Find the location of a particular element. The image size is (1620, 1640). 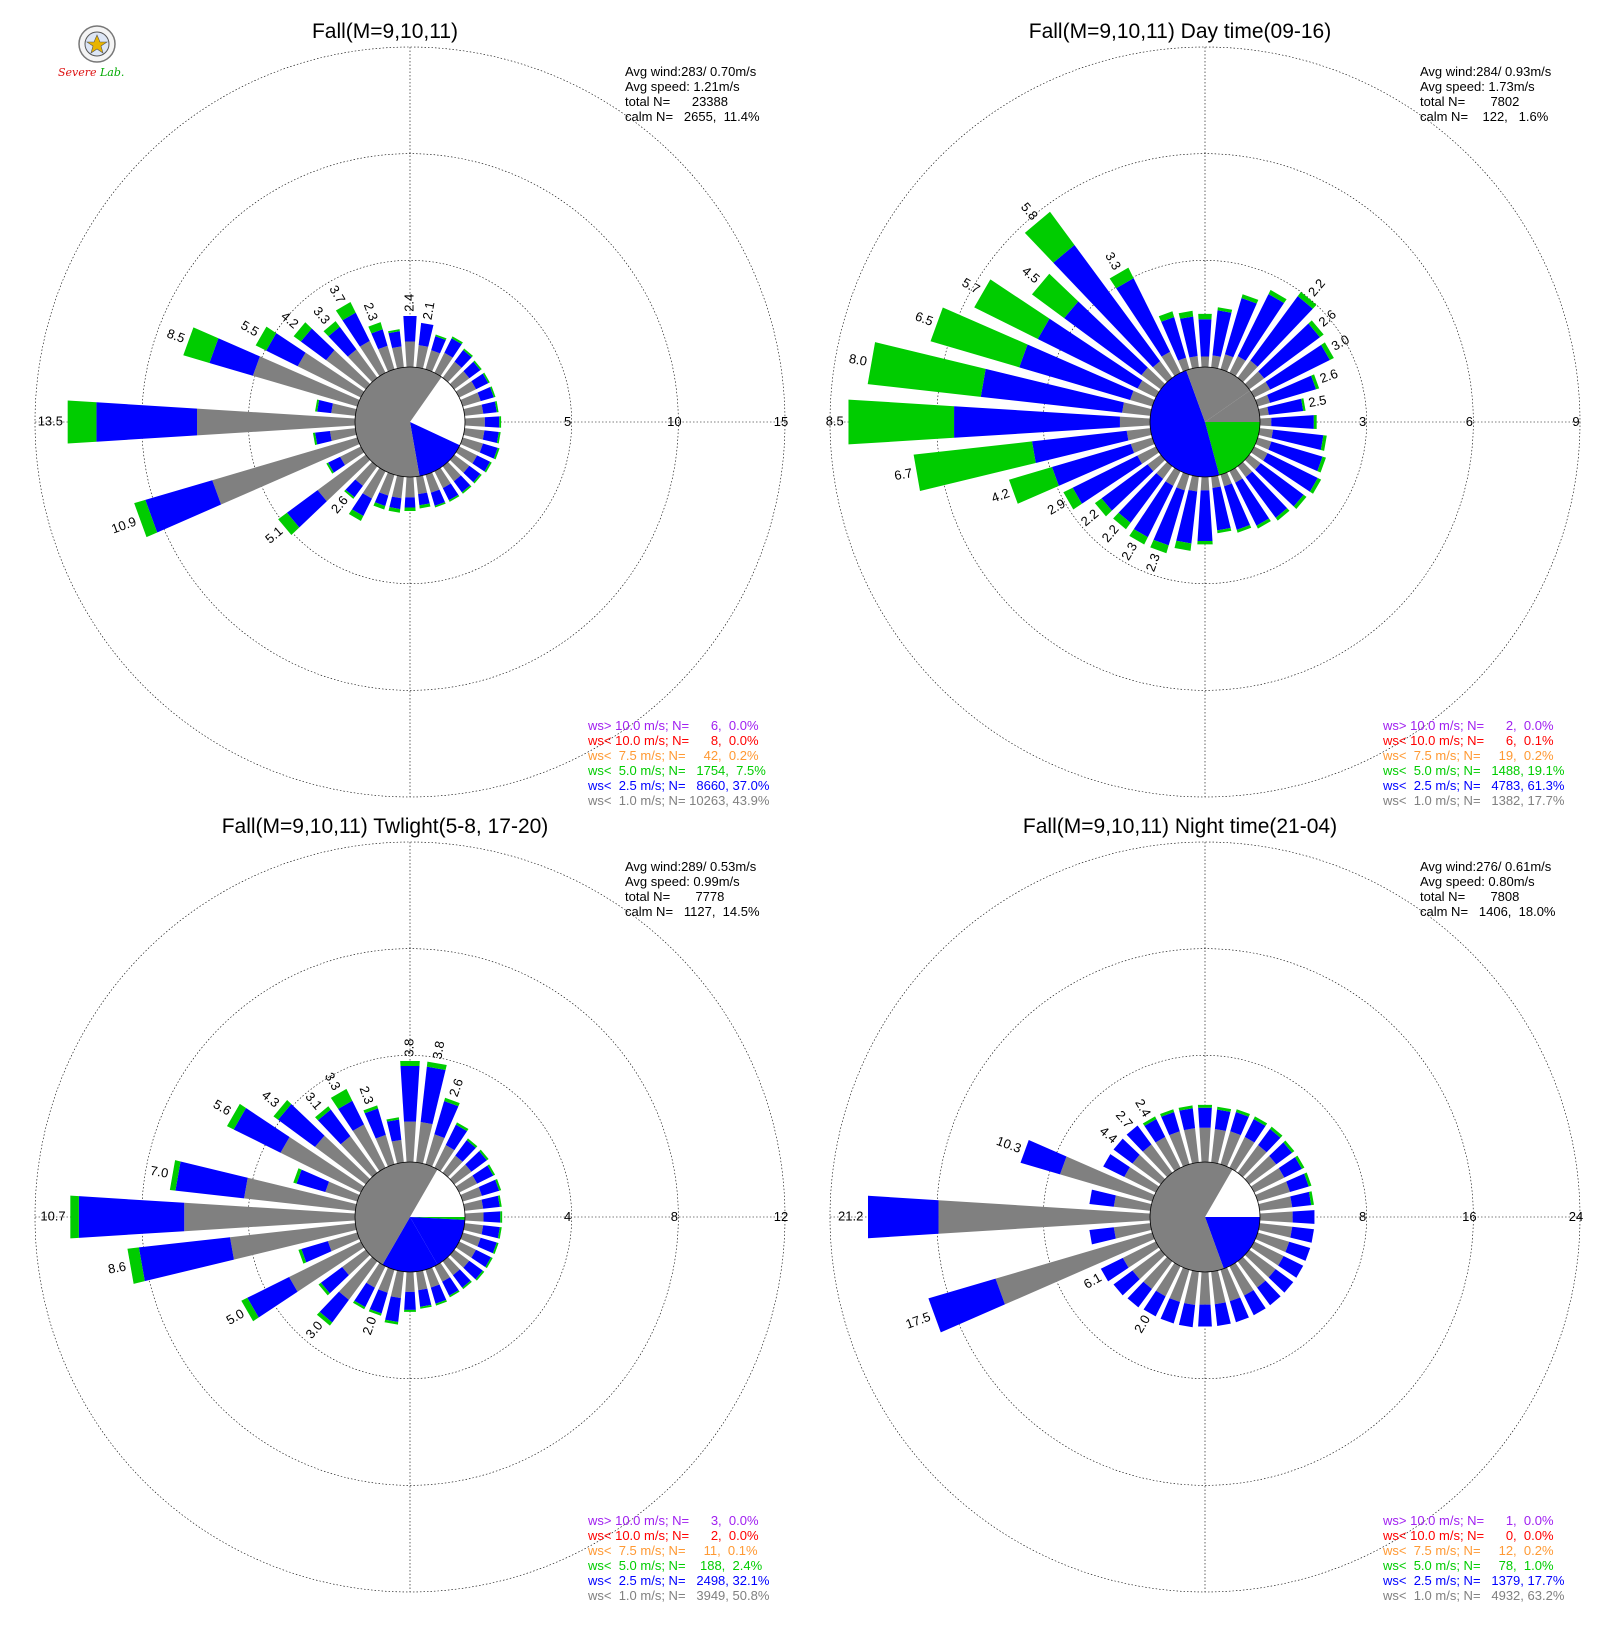

panel-title: Fall(M=9,10,11) is located at coordinates (385, 31).